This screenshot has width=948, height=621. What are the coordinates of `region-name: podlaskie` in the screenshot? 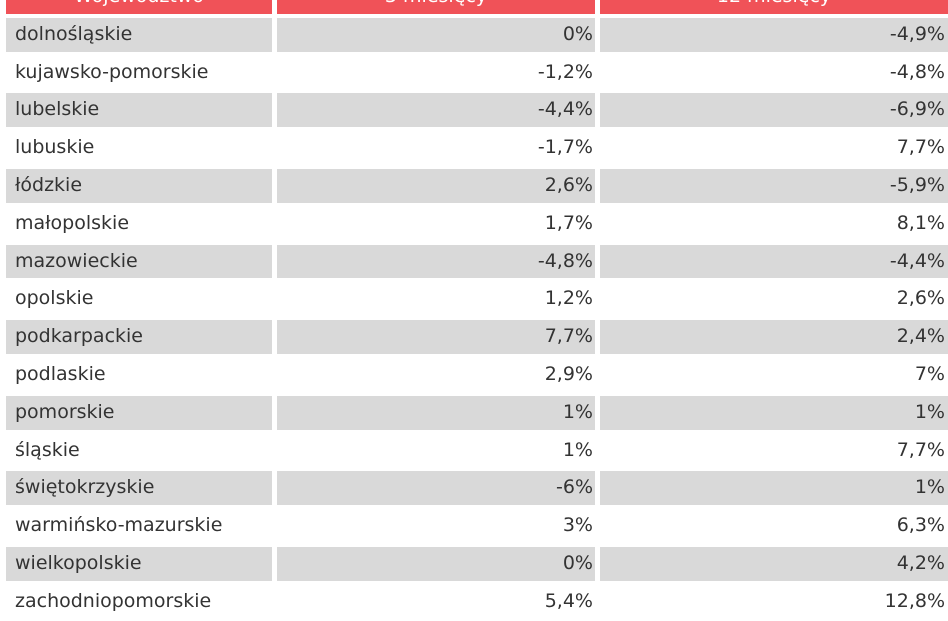 It's located at (60, 373).